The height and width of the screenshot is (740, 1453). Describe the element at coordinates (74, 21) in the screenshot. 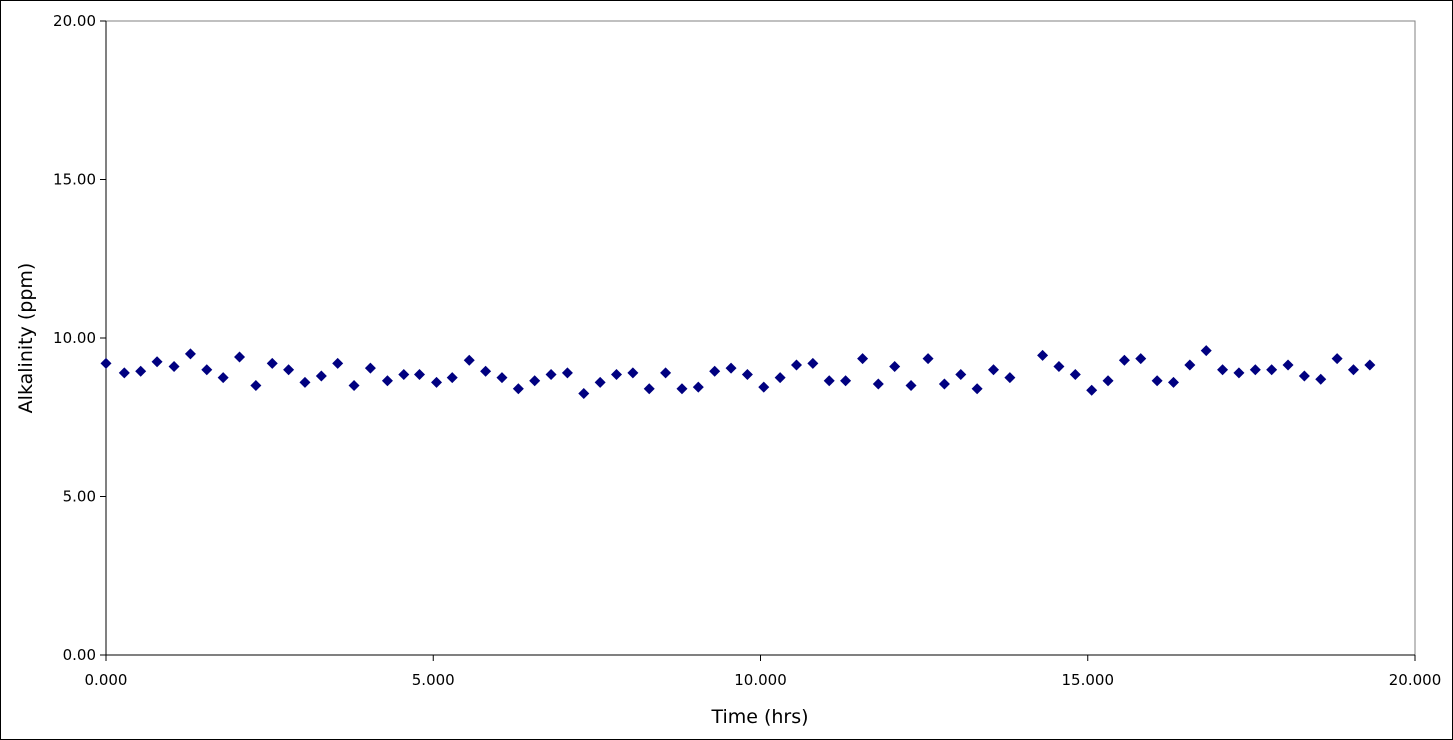

I see `y-tick-label: 20.00` at that location.